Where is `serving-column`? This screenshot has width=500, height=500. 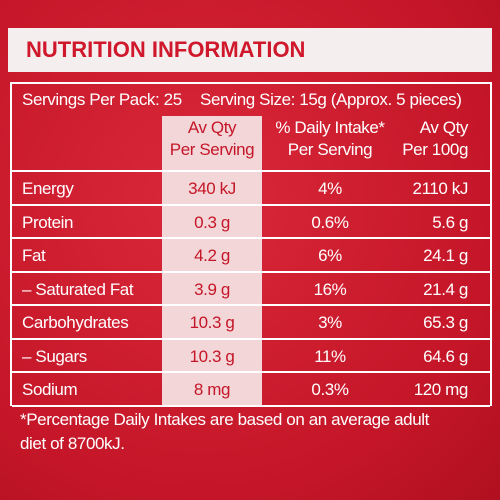
serving-column is located at coordinates (212, 261).